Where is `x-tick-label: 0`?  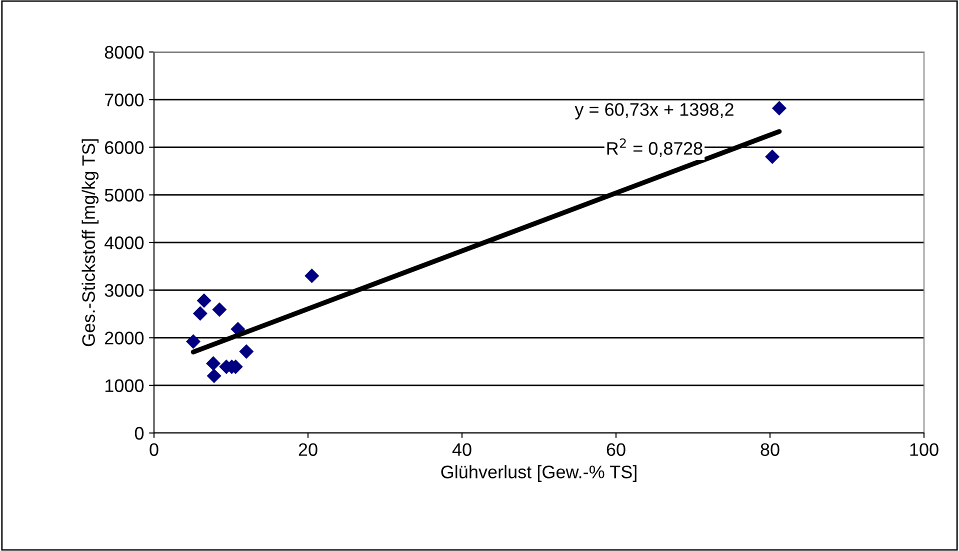
x-tick-label: 0 is located at coordinates (154, 449).